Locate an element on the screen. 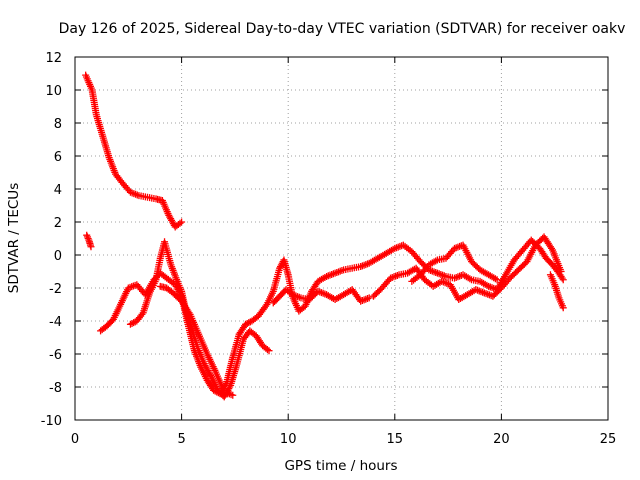 The height and width of the screenshot is (480, 640). x-axis-label: GPS time / hours is located at coordinates (340, 466).